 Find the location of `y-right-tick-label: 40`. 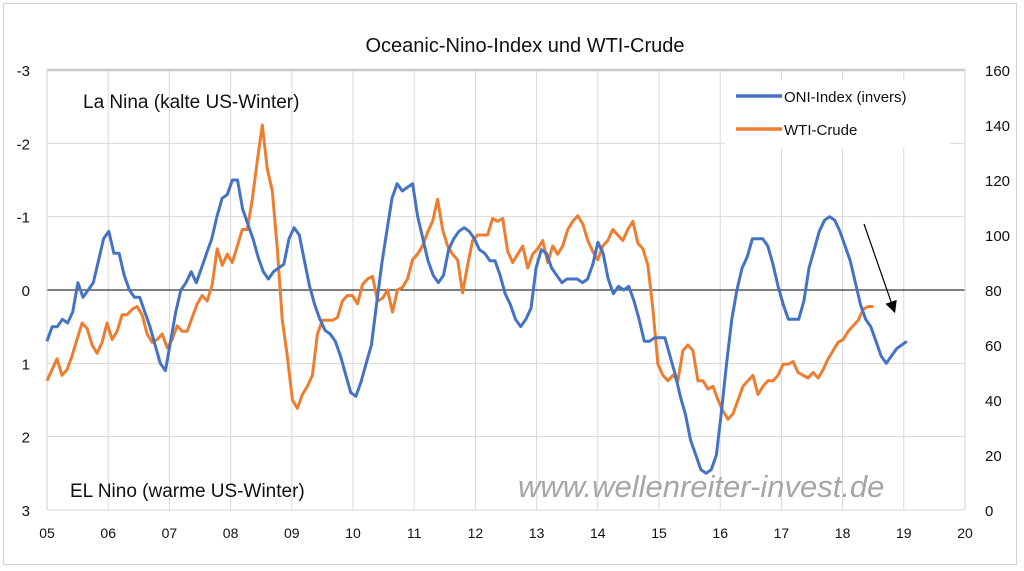

y-right-tick-label: 40 is located at coordinates (993, 401).